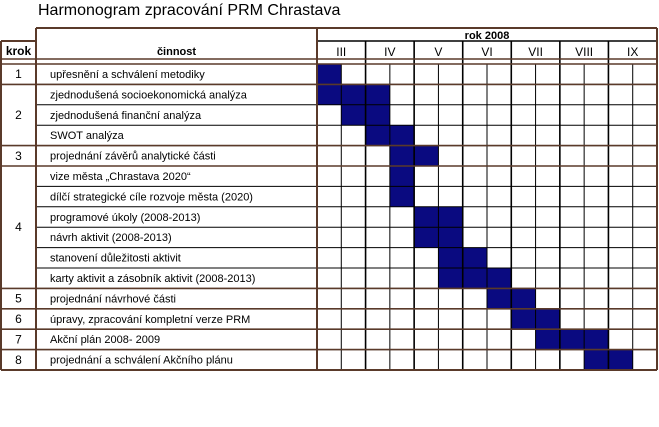 Image resolution: width=659 pixels, height=427 pixels. I want to click on month-label: IX, so click(632, 52).